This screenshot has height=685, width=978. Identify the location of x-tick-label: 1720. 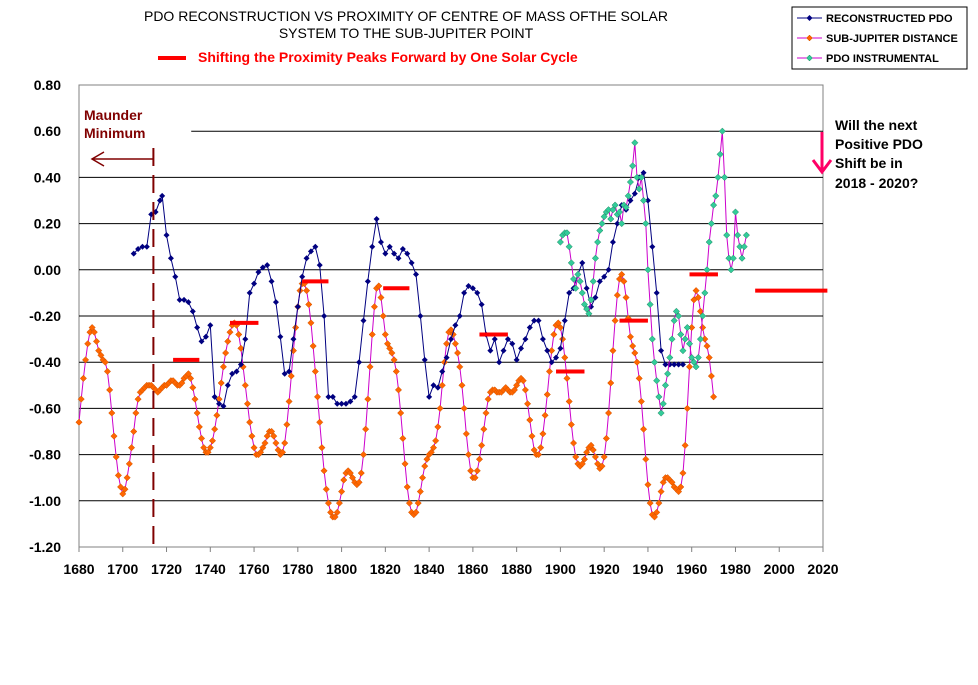
(166, 569).